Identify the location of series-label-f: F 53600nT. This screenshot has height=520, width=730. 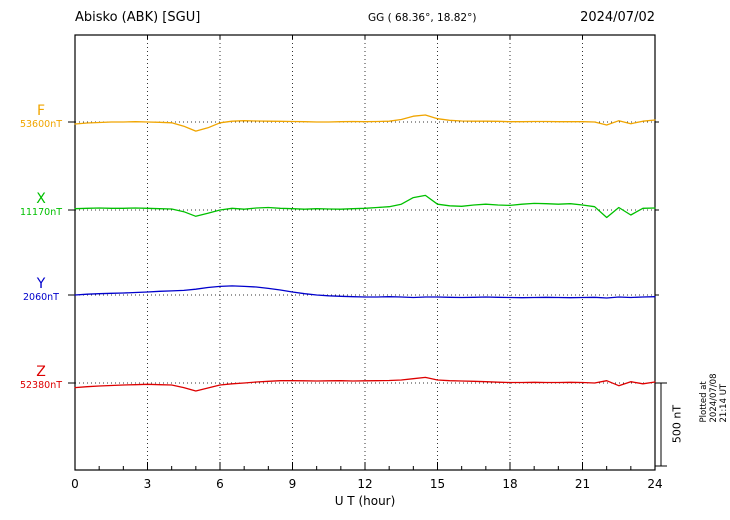
(41, 117).